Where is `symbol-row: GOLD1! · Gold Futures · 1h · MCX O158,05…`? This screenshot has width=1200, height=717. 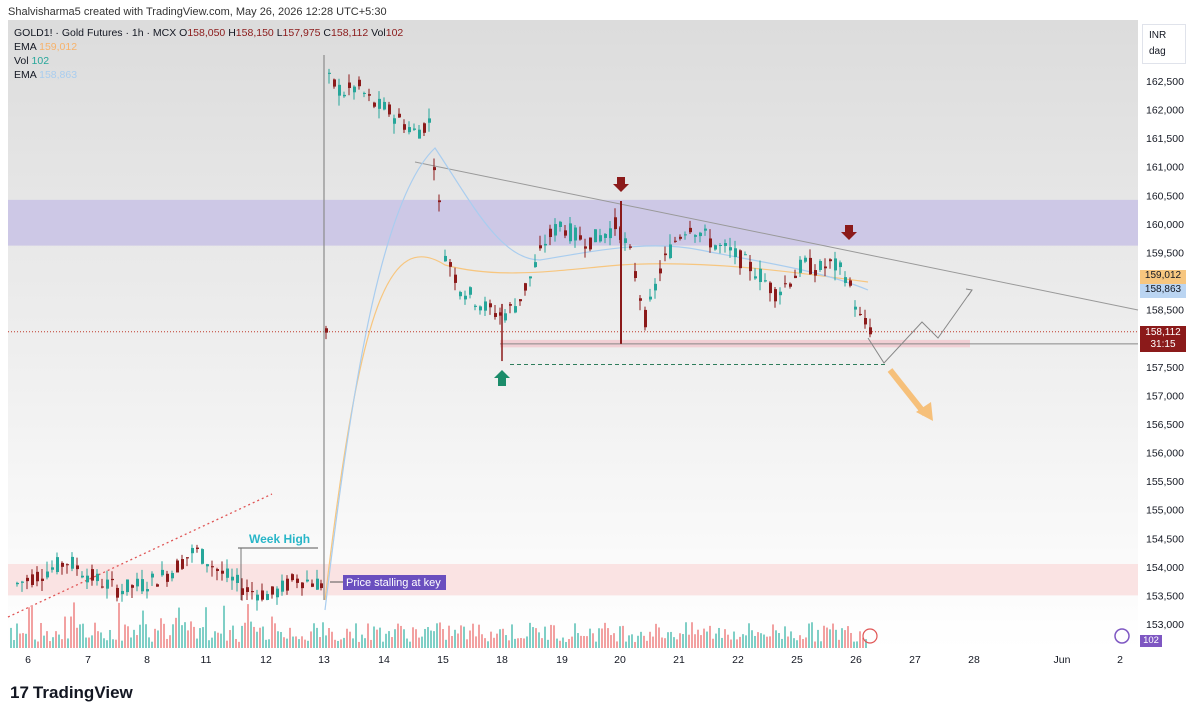
symbol-row: GOLD1! · Gold Futures · 1h · MCX O158,05… is located at coordinates (208, 33).